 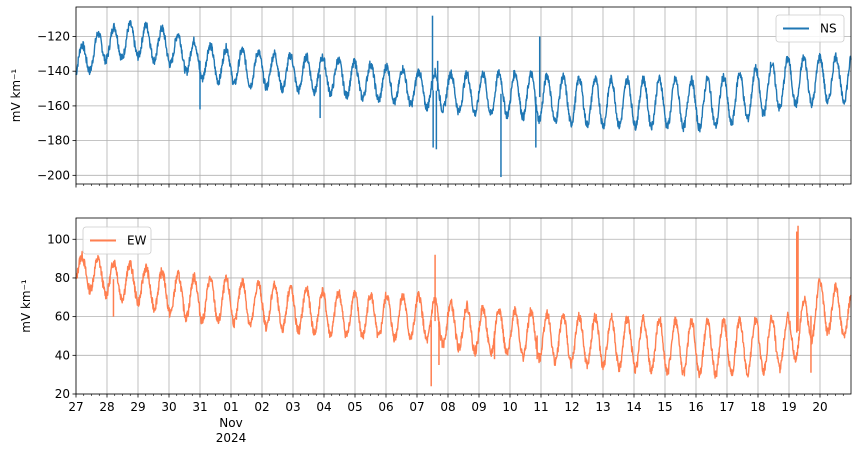 I want to click on x-tick-label: 01, so click(x=230, y=407).